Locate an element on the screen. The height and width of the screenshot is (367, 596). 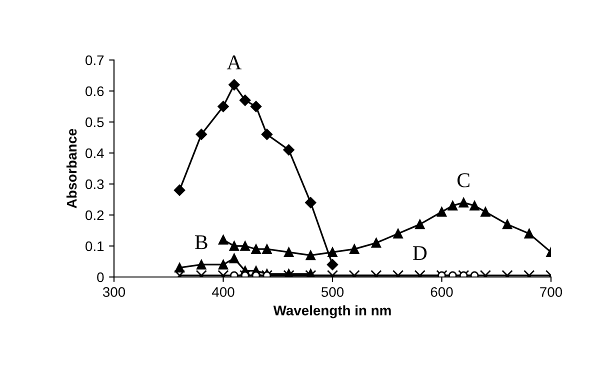
series-label: D is located at coordinates (419, 253).